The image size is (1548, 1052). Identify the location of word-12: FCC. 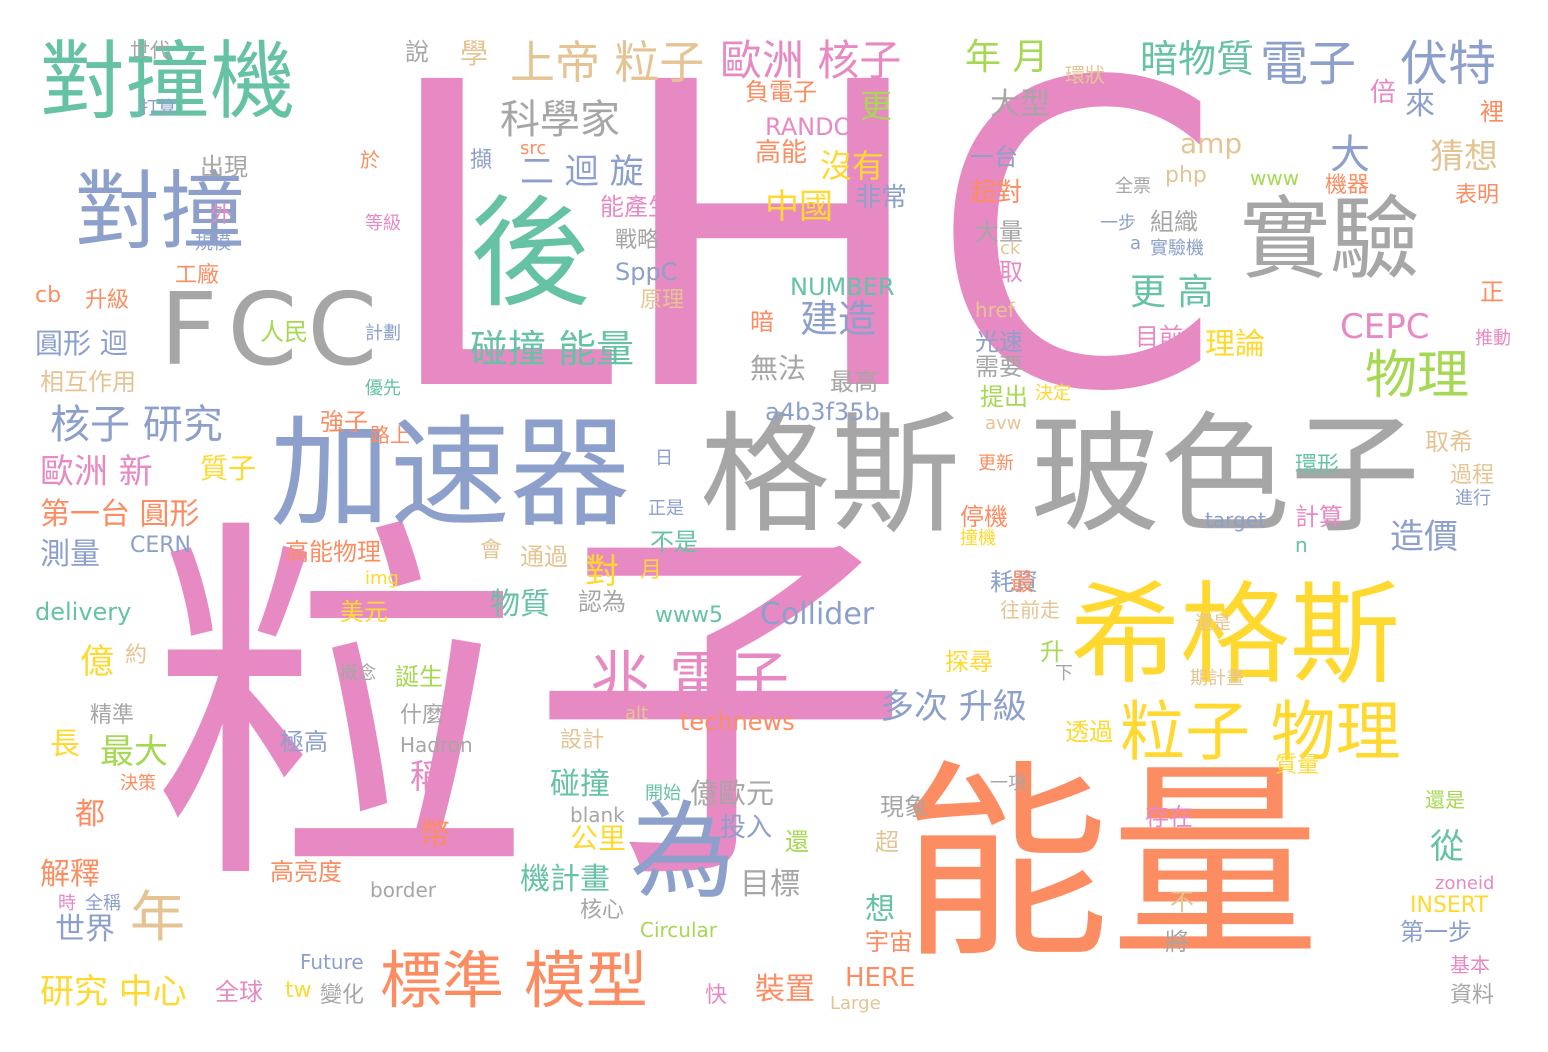
(274, 329).